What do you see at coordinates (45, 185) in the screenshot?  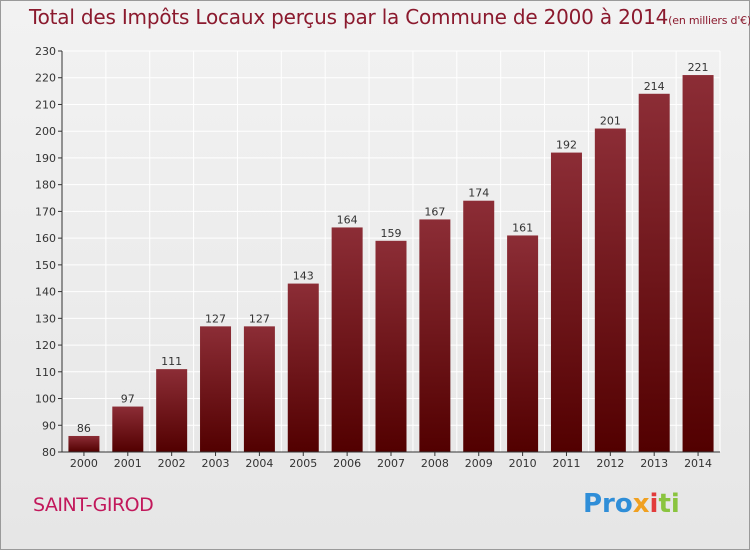 I see `y-tick-label: 180` at bounding box center [45, 185].